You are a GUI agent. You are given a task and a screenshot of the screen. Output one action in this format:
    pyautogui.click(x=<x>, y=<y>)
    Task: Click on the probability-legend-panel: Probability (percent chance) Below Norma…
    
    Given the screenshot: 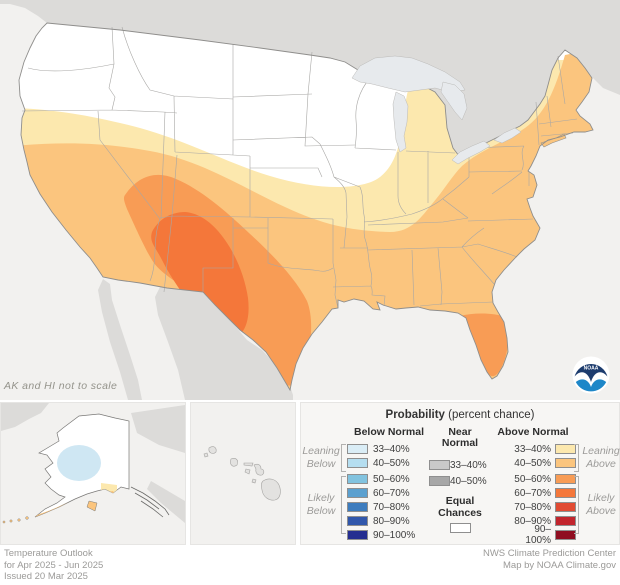 What is the action you would take?
    pyautogui.click(x=460, y=474)
    